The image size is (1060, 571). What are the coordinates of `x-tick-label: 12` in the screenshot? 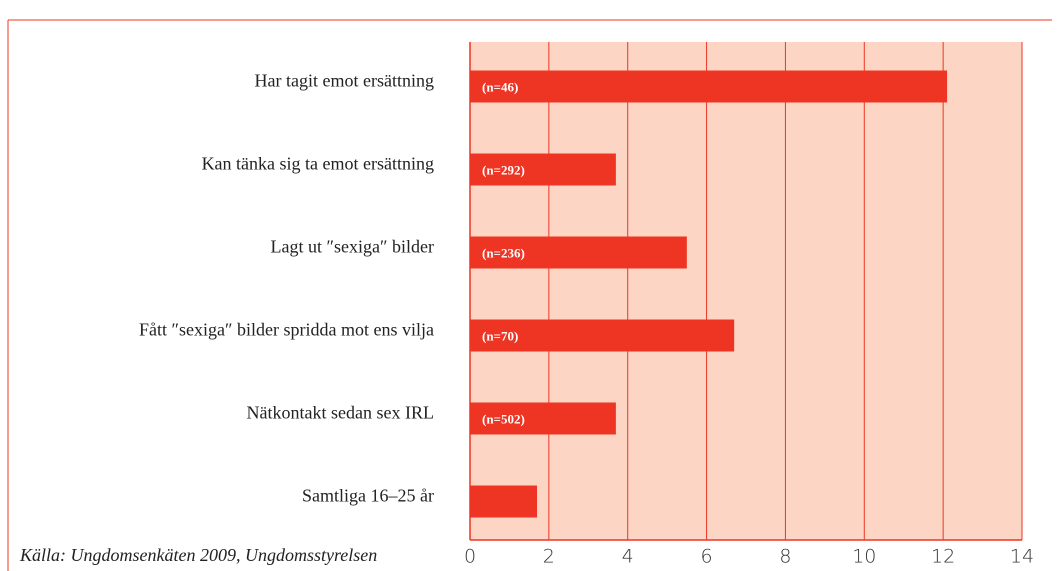 It's located at (943, 557).